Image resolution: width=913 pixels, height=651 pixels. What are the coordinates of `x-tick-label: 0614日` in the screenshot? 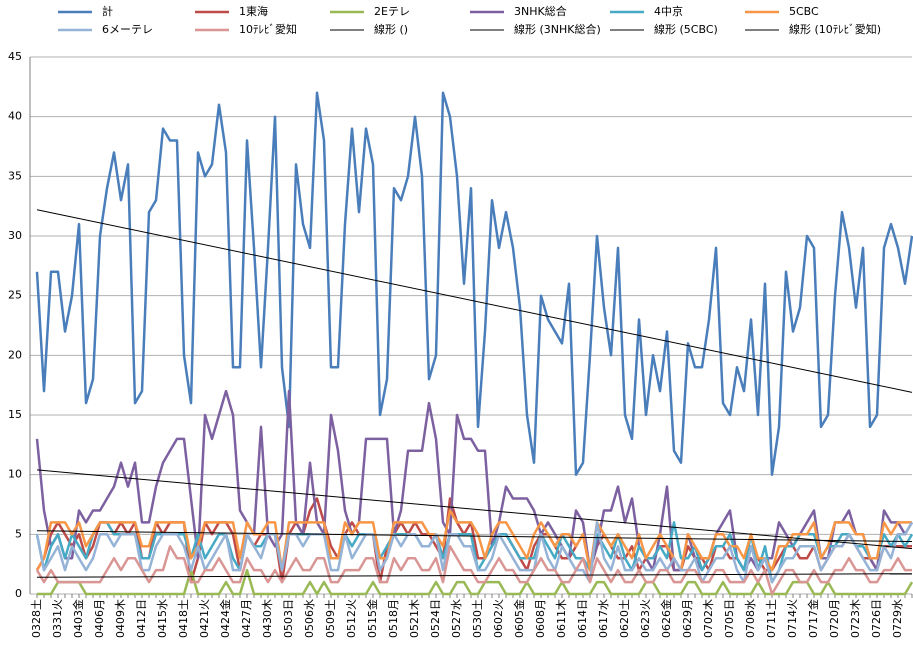 It's located at (582, 618).